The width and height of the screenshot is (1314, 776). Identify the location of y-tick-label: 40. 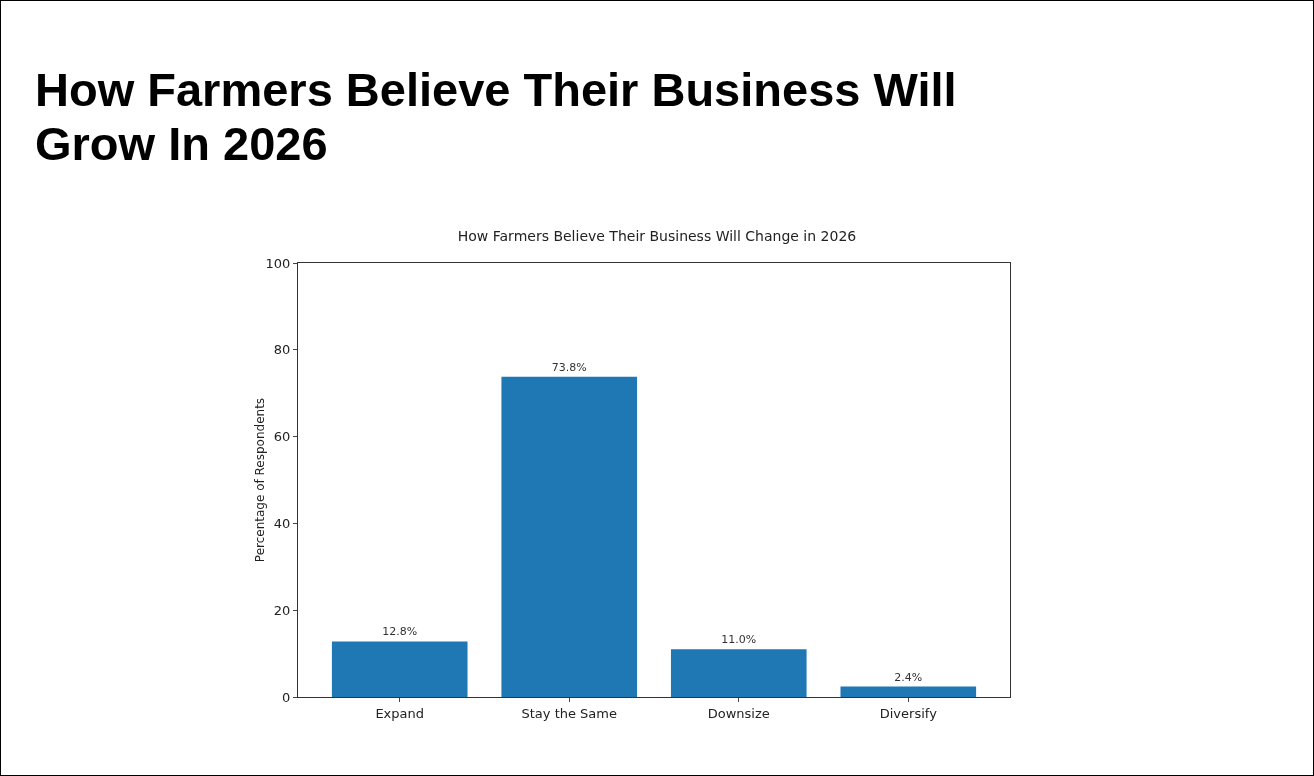
(282, 523).